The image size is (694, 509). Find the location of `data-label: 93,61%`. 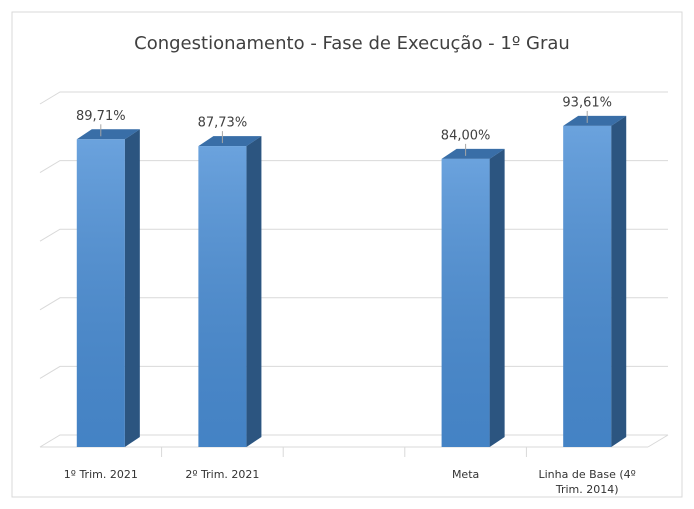

data-label: 93,61% is located at coordinates (587, 102).